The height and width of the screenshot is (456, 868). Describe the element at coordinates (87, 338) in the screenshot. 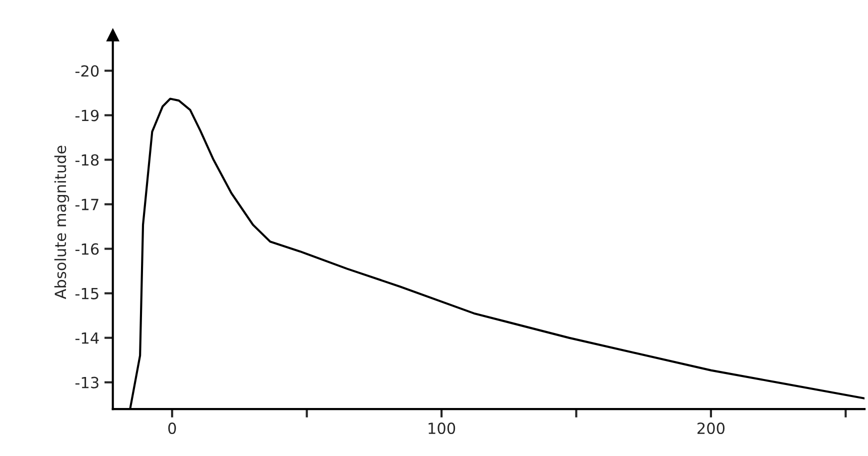

I see `y-tick-label: -14` at that location.